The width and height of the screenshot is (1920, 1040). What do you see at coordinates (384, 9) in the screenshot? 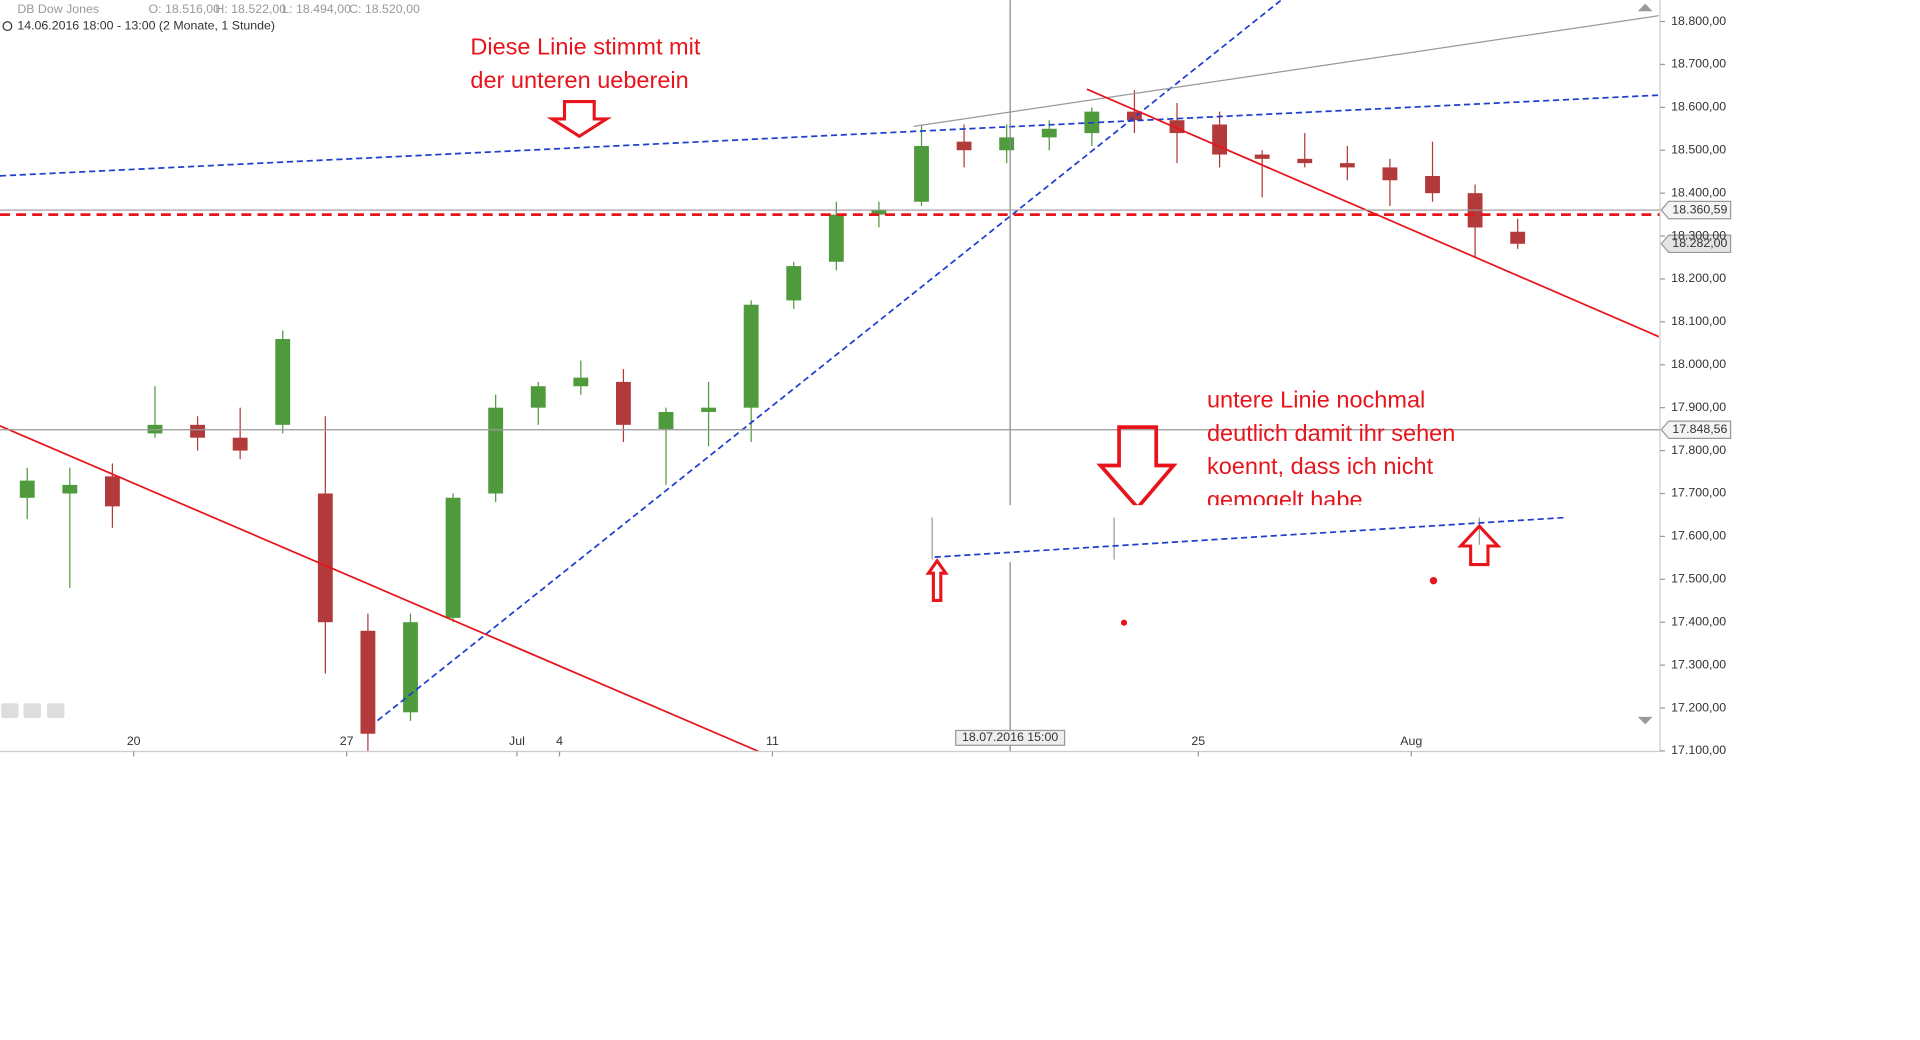
I see `quote: C: 18.520,00` at bounding box center [384, 9].